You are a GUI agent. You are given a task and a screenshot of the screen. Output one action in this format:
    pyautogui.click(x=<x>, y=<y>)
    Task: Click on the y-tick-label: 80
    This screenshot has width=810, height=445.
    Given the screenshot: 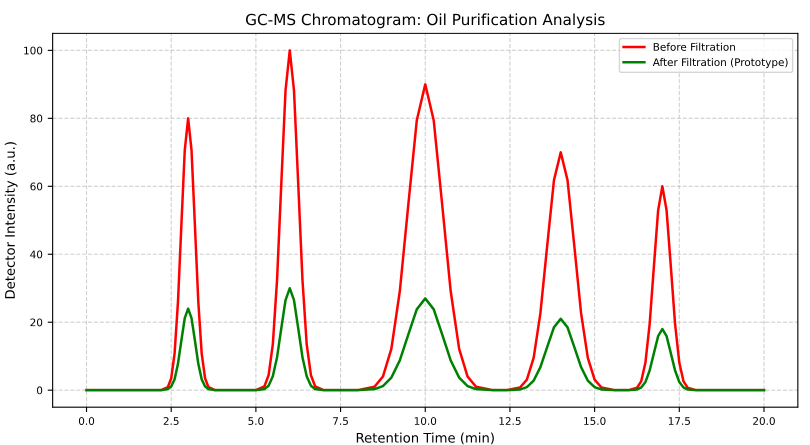 What is the action you would take?
    pyautogui.click(x=36, y=118)
    